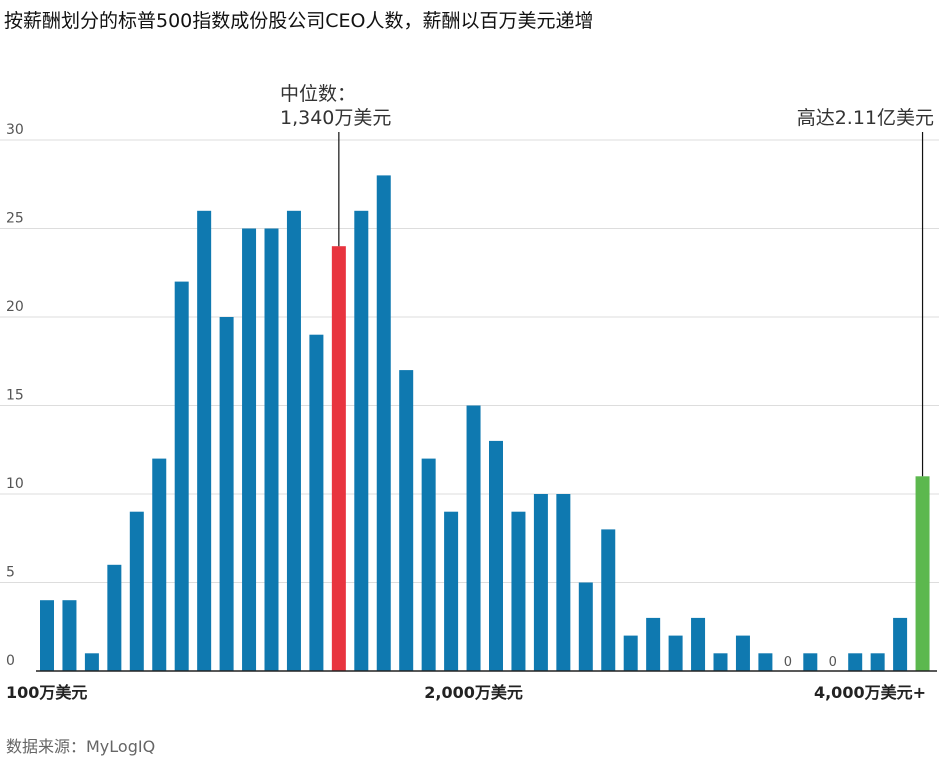 The width and height of the screenshot is (939, 757). Describe the element at coordinates (15, 307) in the screenshot. I see `y-tick-label: 20` at that location.